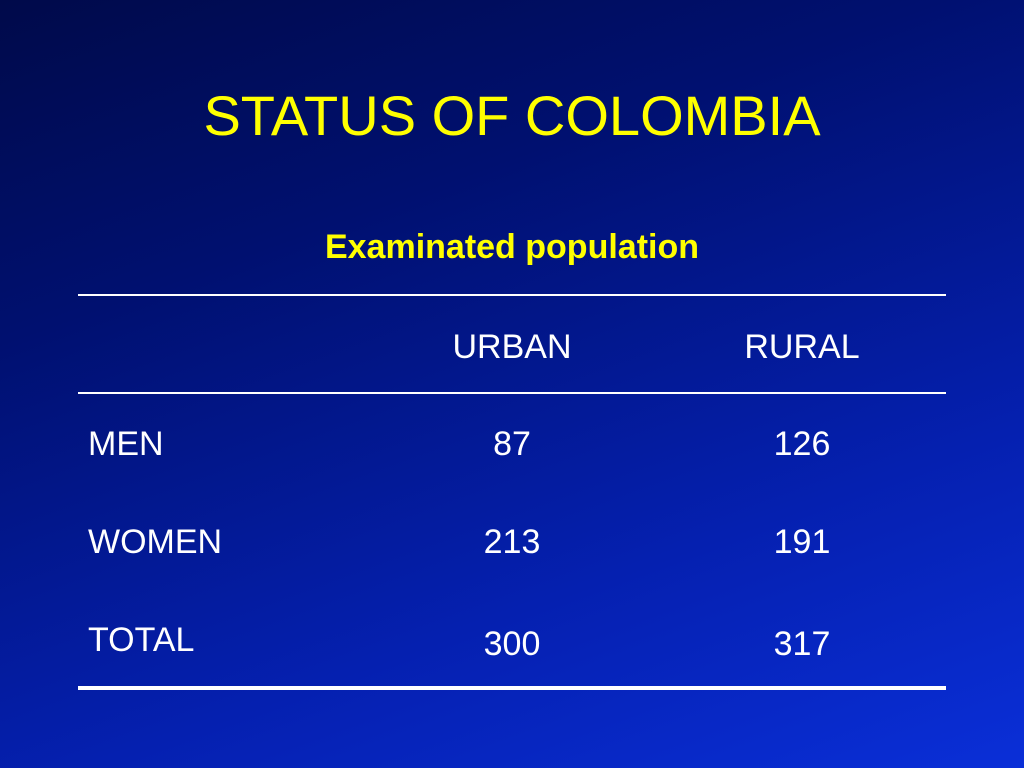 The width and height of the screenshot is (1024, 768). What do you see at coordinates (512, 688) in the screenshot?
I see `table-bottom-rule` at bounding box center [512, 688].